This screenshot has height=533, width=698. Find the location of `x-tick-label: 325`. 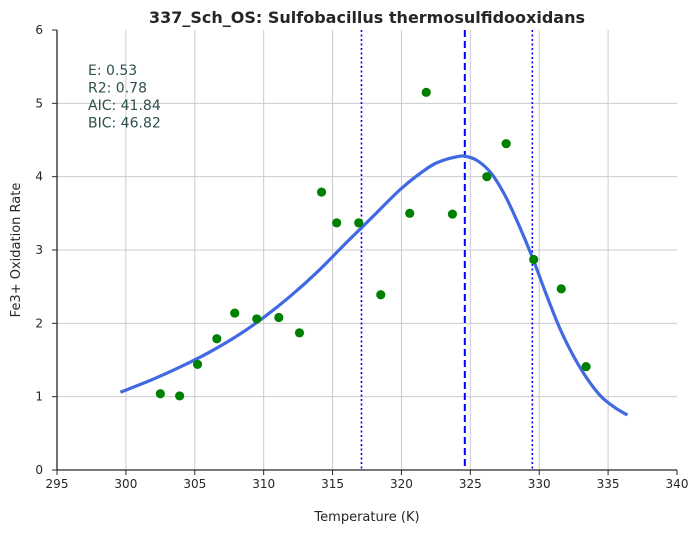

x-tick-label: 325 is located at coordinates (470, 484).